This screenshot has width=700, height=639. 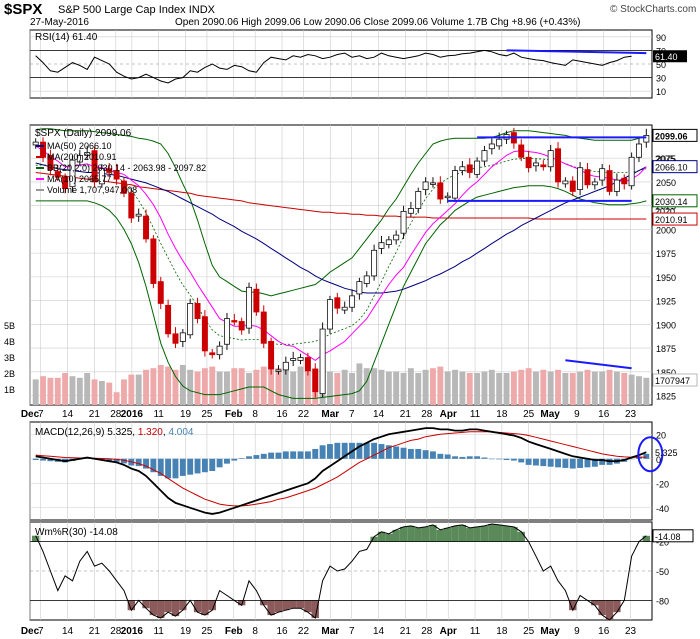 I want to click on x-axis-label: 19, so click(x=186, y=631).